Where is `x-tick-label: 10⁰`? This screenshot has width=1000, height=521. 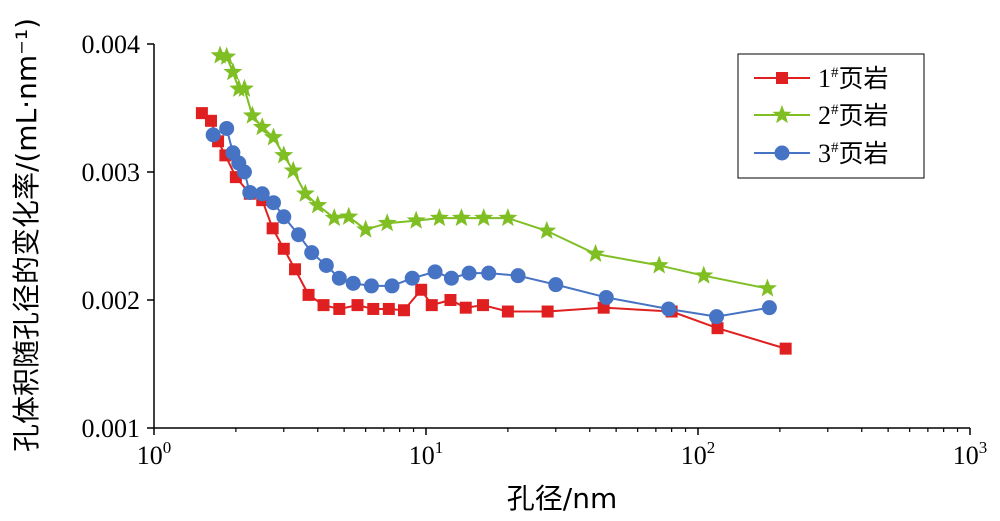 x-tick-label: 10⁰ is located at coordinates (154, 454).